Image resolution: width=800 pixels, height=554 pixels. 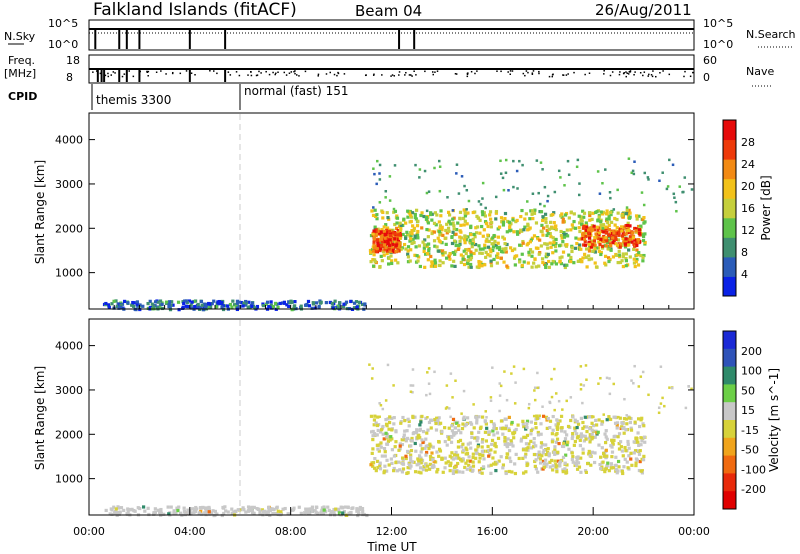 I want to click on ytick-label: 1000, so click(x=69, y=273).